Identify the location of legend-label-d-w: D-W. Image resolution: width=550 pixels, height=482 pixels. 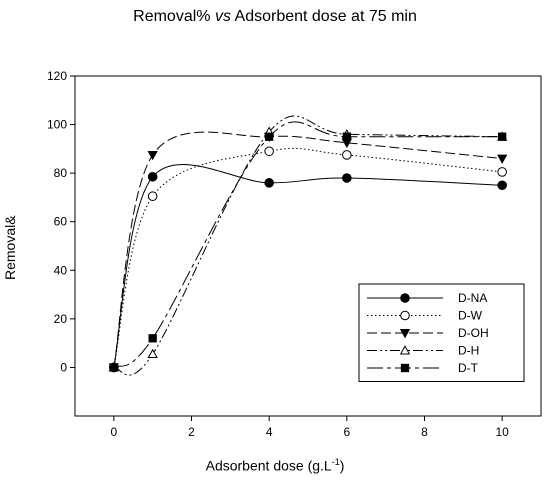
(470, 316).